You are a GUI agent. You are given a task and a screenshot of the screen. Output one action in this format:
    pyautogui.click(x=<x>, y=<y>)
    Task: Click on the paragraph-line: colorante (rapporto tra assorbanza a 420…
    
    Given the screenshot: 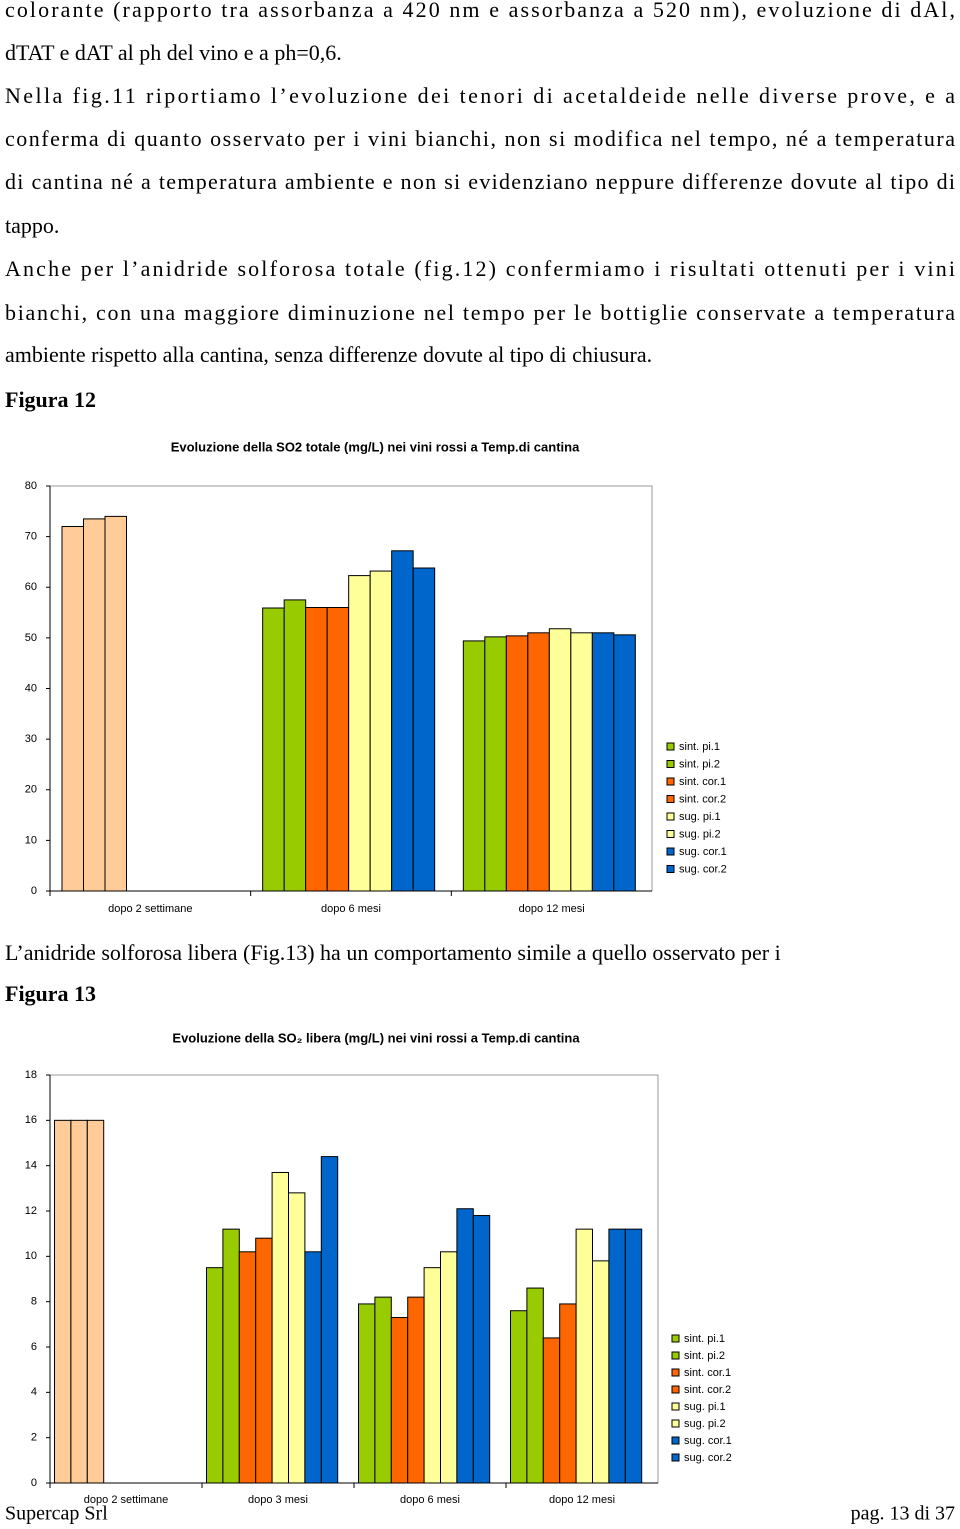 What is the action you would take?
    pyautogui.click(x=480, y=11)
    